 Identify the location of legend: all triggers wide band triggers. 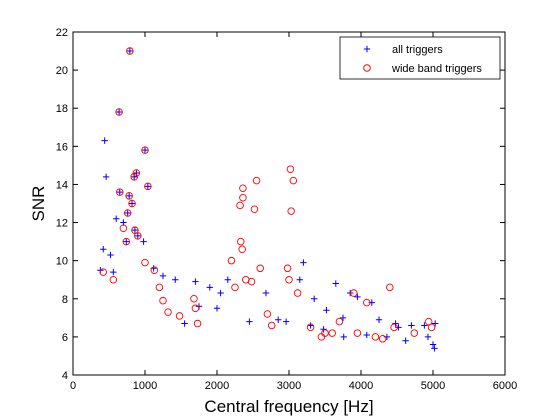
(420, 58).